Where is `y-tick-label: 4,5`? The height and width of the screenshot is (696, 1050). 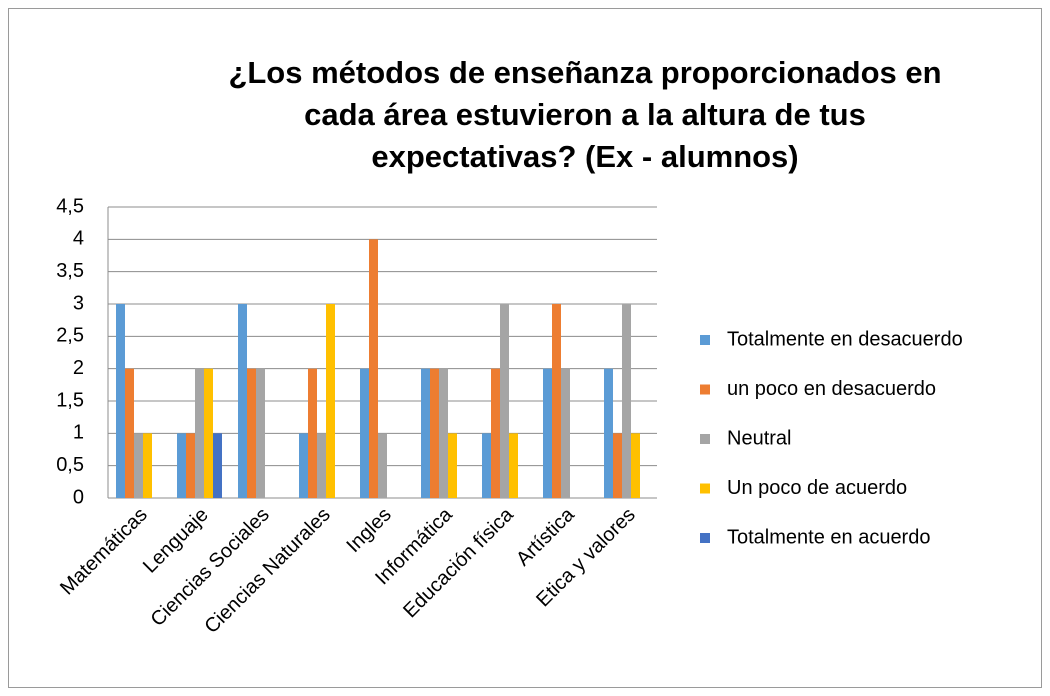 y-tick-label: 4,5 is located at coordinates (70, 206).